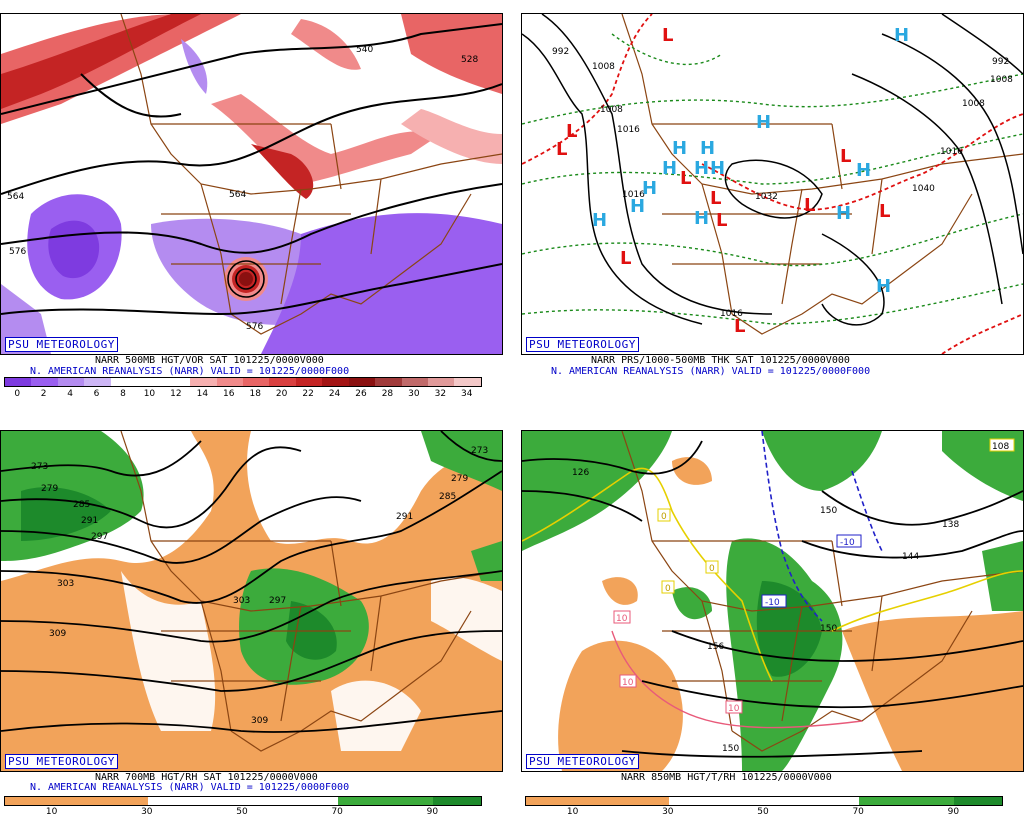 This screenshot has height=819, width=1024. I want to click on contour-label: 309, so click(57, 634).